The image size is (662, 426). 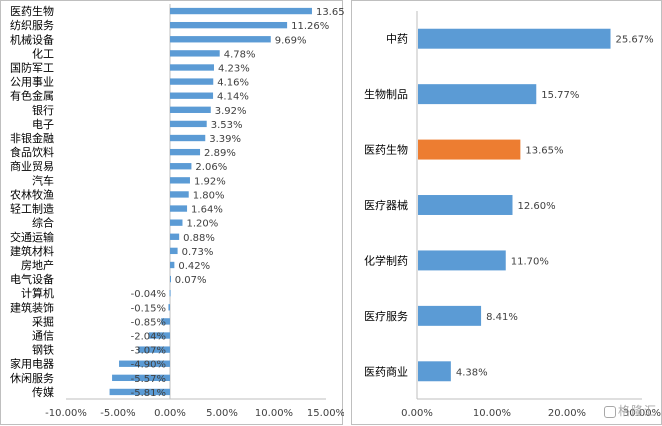 I want to click on category-label-7: 医药商业, so click(x=386, y=371).